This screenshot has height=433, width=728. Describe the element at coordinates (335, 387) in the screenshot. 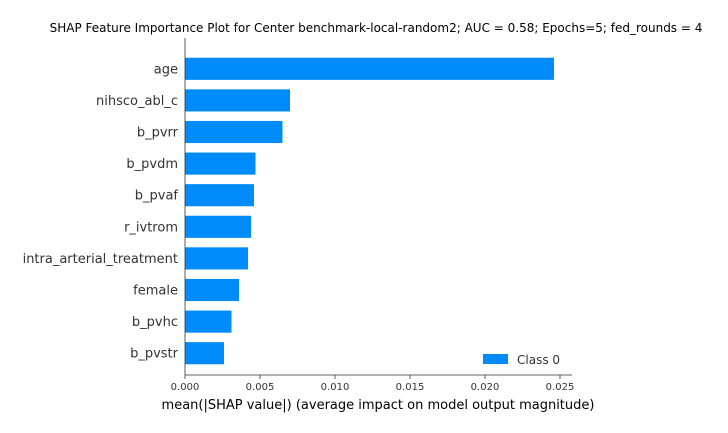

I see `x-tick-label: 0.010` at that location.